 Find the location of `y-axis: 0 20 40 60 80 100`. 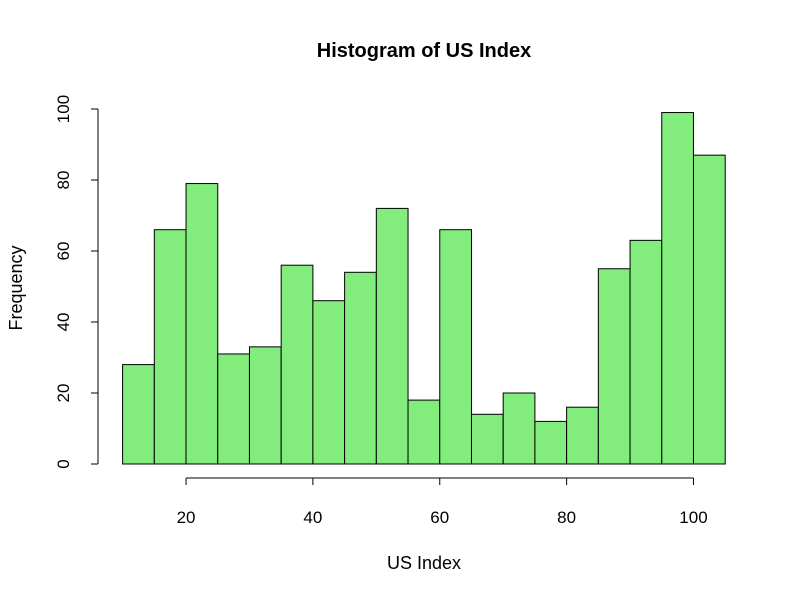

y-axis: 0 20 40 60 80 100 is located at coordinates (76, 282).